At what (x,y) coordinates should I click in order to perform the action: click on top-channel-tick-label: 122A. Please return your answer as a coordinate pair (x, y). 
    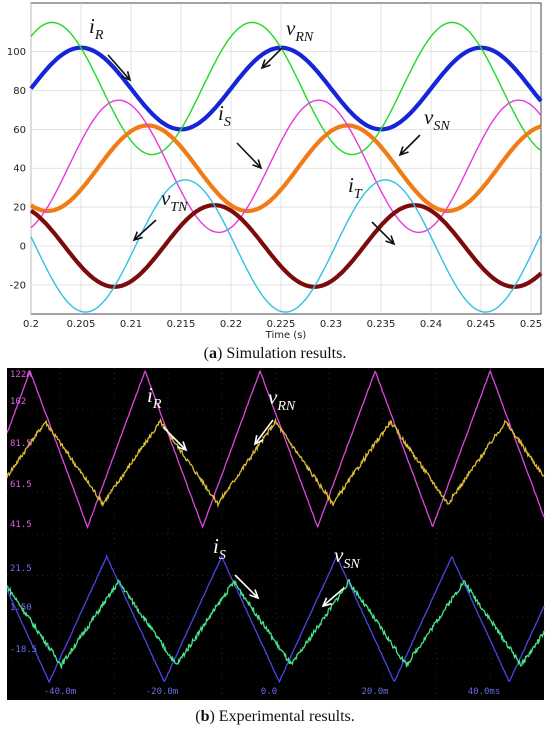
    Looking at the image, I should click on (21, 375).